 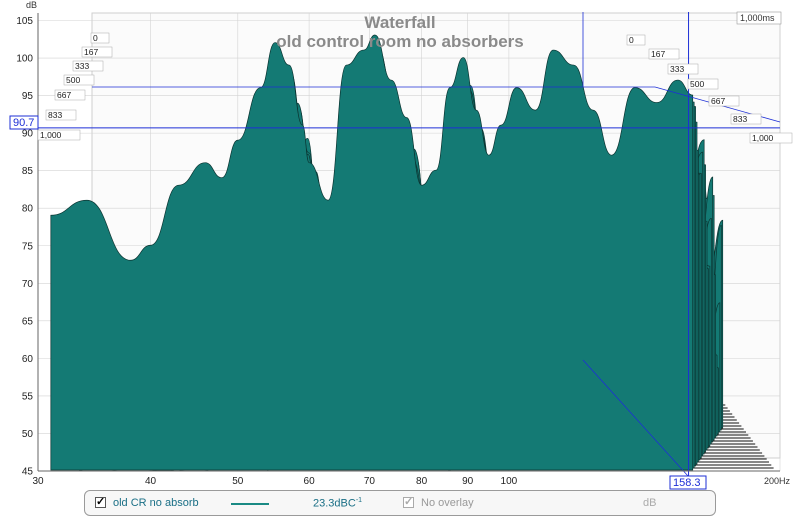 I want to click on x-tick-label: 30, so click(x=38, y=481).